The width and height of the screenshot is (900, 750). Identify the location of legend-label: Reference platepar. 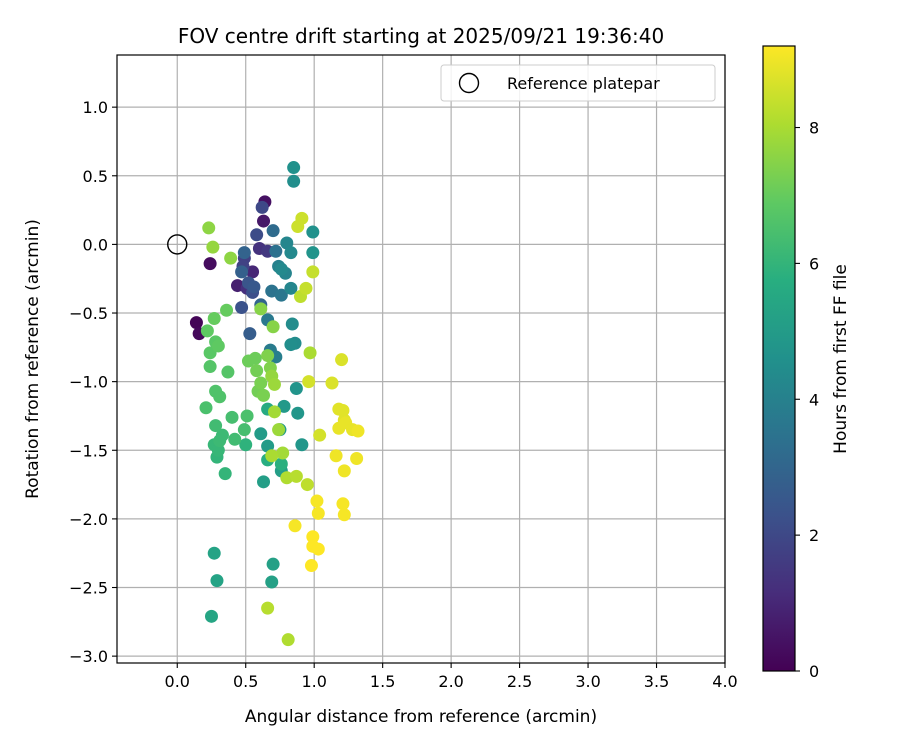
(583, 83).